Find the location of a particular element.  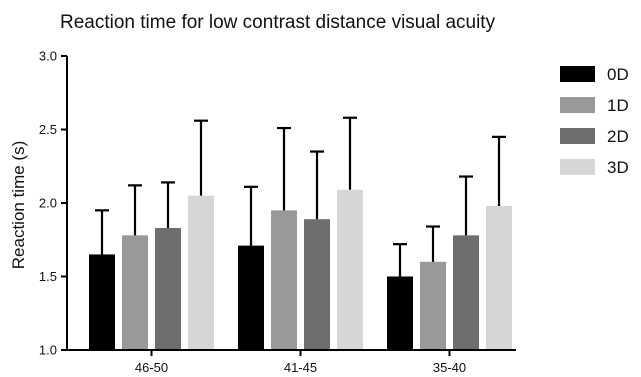

legend: 0D 1D 2D 3D is located at coordinates (594, 121).